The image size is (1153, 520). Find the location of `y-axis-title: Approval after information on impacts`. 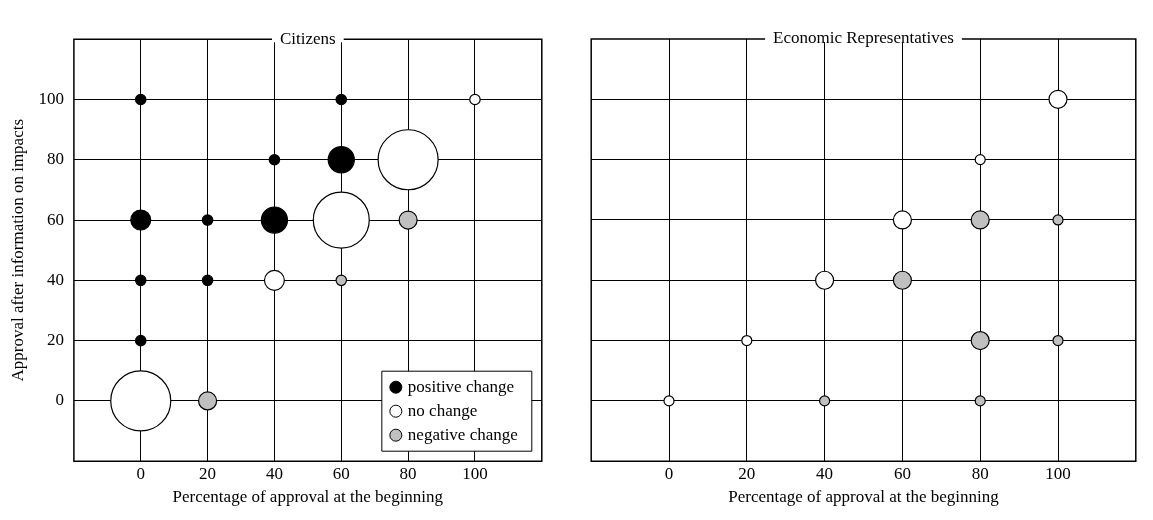

y-axis-title: Approval after information on impacts is located at coordinates (17, 250).